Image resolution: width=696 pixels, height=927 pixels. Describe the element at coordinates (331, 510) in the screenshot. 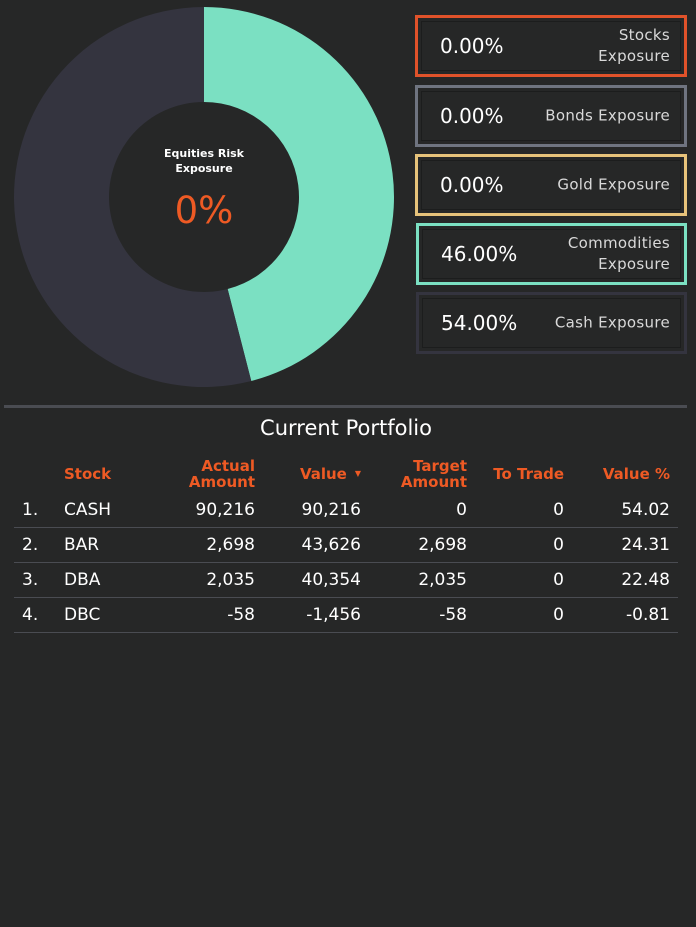

I see `cell-value: 90,216` at that location.